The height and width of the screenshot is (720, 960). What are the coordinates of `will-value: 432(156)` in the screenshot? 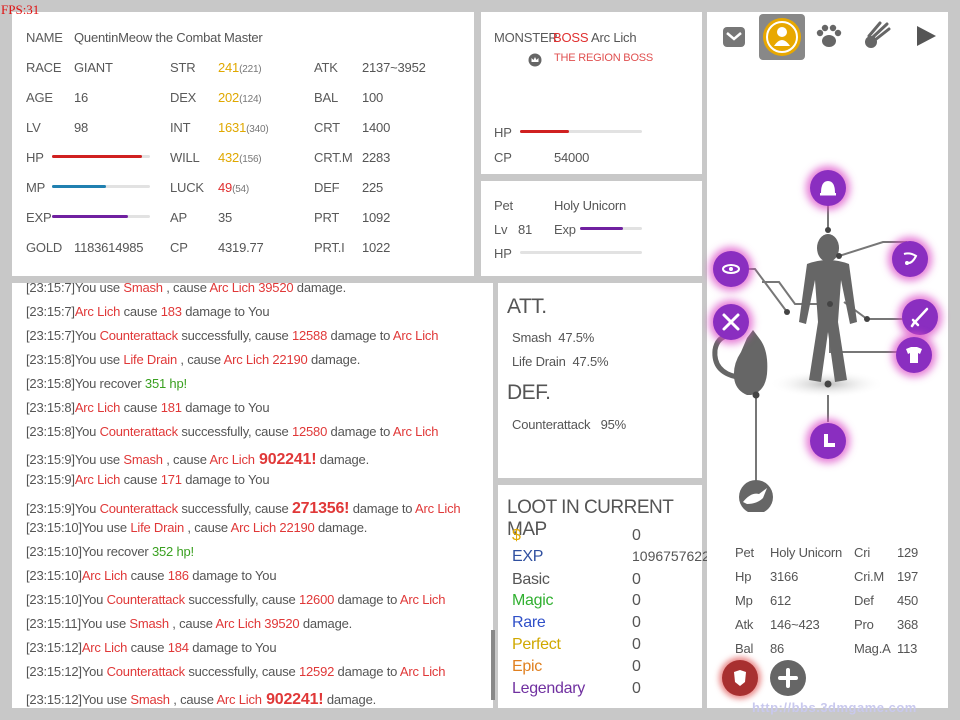 It's located at (240, 157).